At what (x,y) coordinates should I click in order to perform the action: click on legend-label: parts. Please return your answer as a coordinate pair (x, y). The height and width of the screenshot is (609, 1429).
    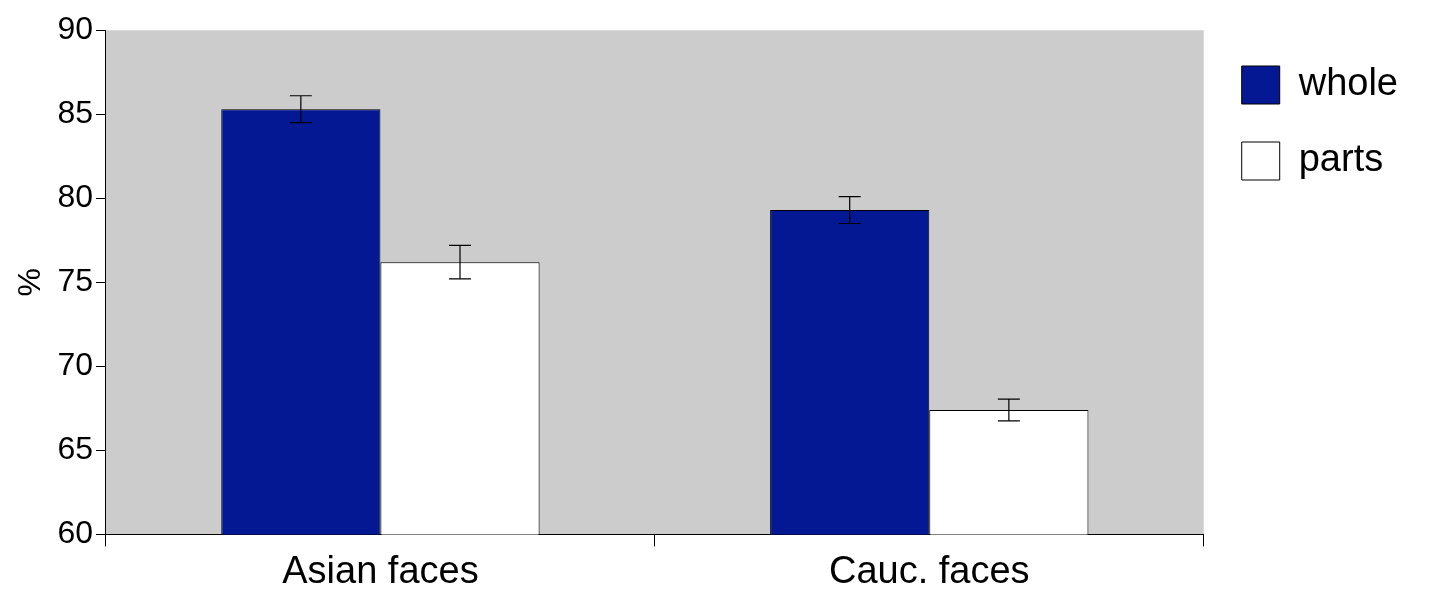
    Looking at the image, I should click on (1341, 158).